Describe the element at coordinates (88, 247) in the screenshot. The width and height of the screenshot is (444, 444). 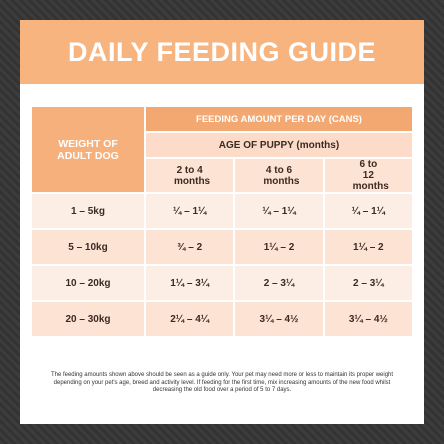
I see `weight-cell: 5 – 10kg` at that location.